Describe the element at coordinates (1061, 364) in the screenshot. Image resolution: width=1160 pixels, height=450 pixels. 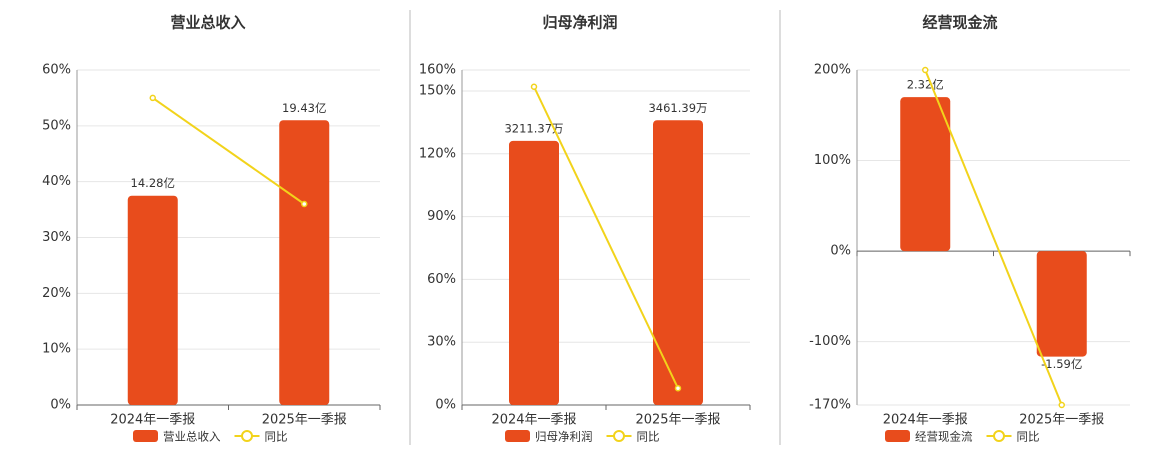
I see `value-label: -1.59亿` at that location.